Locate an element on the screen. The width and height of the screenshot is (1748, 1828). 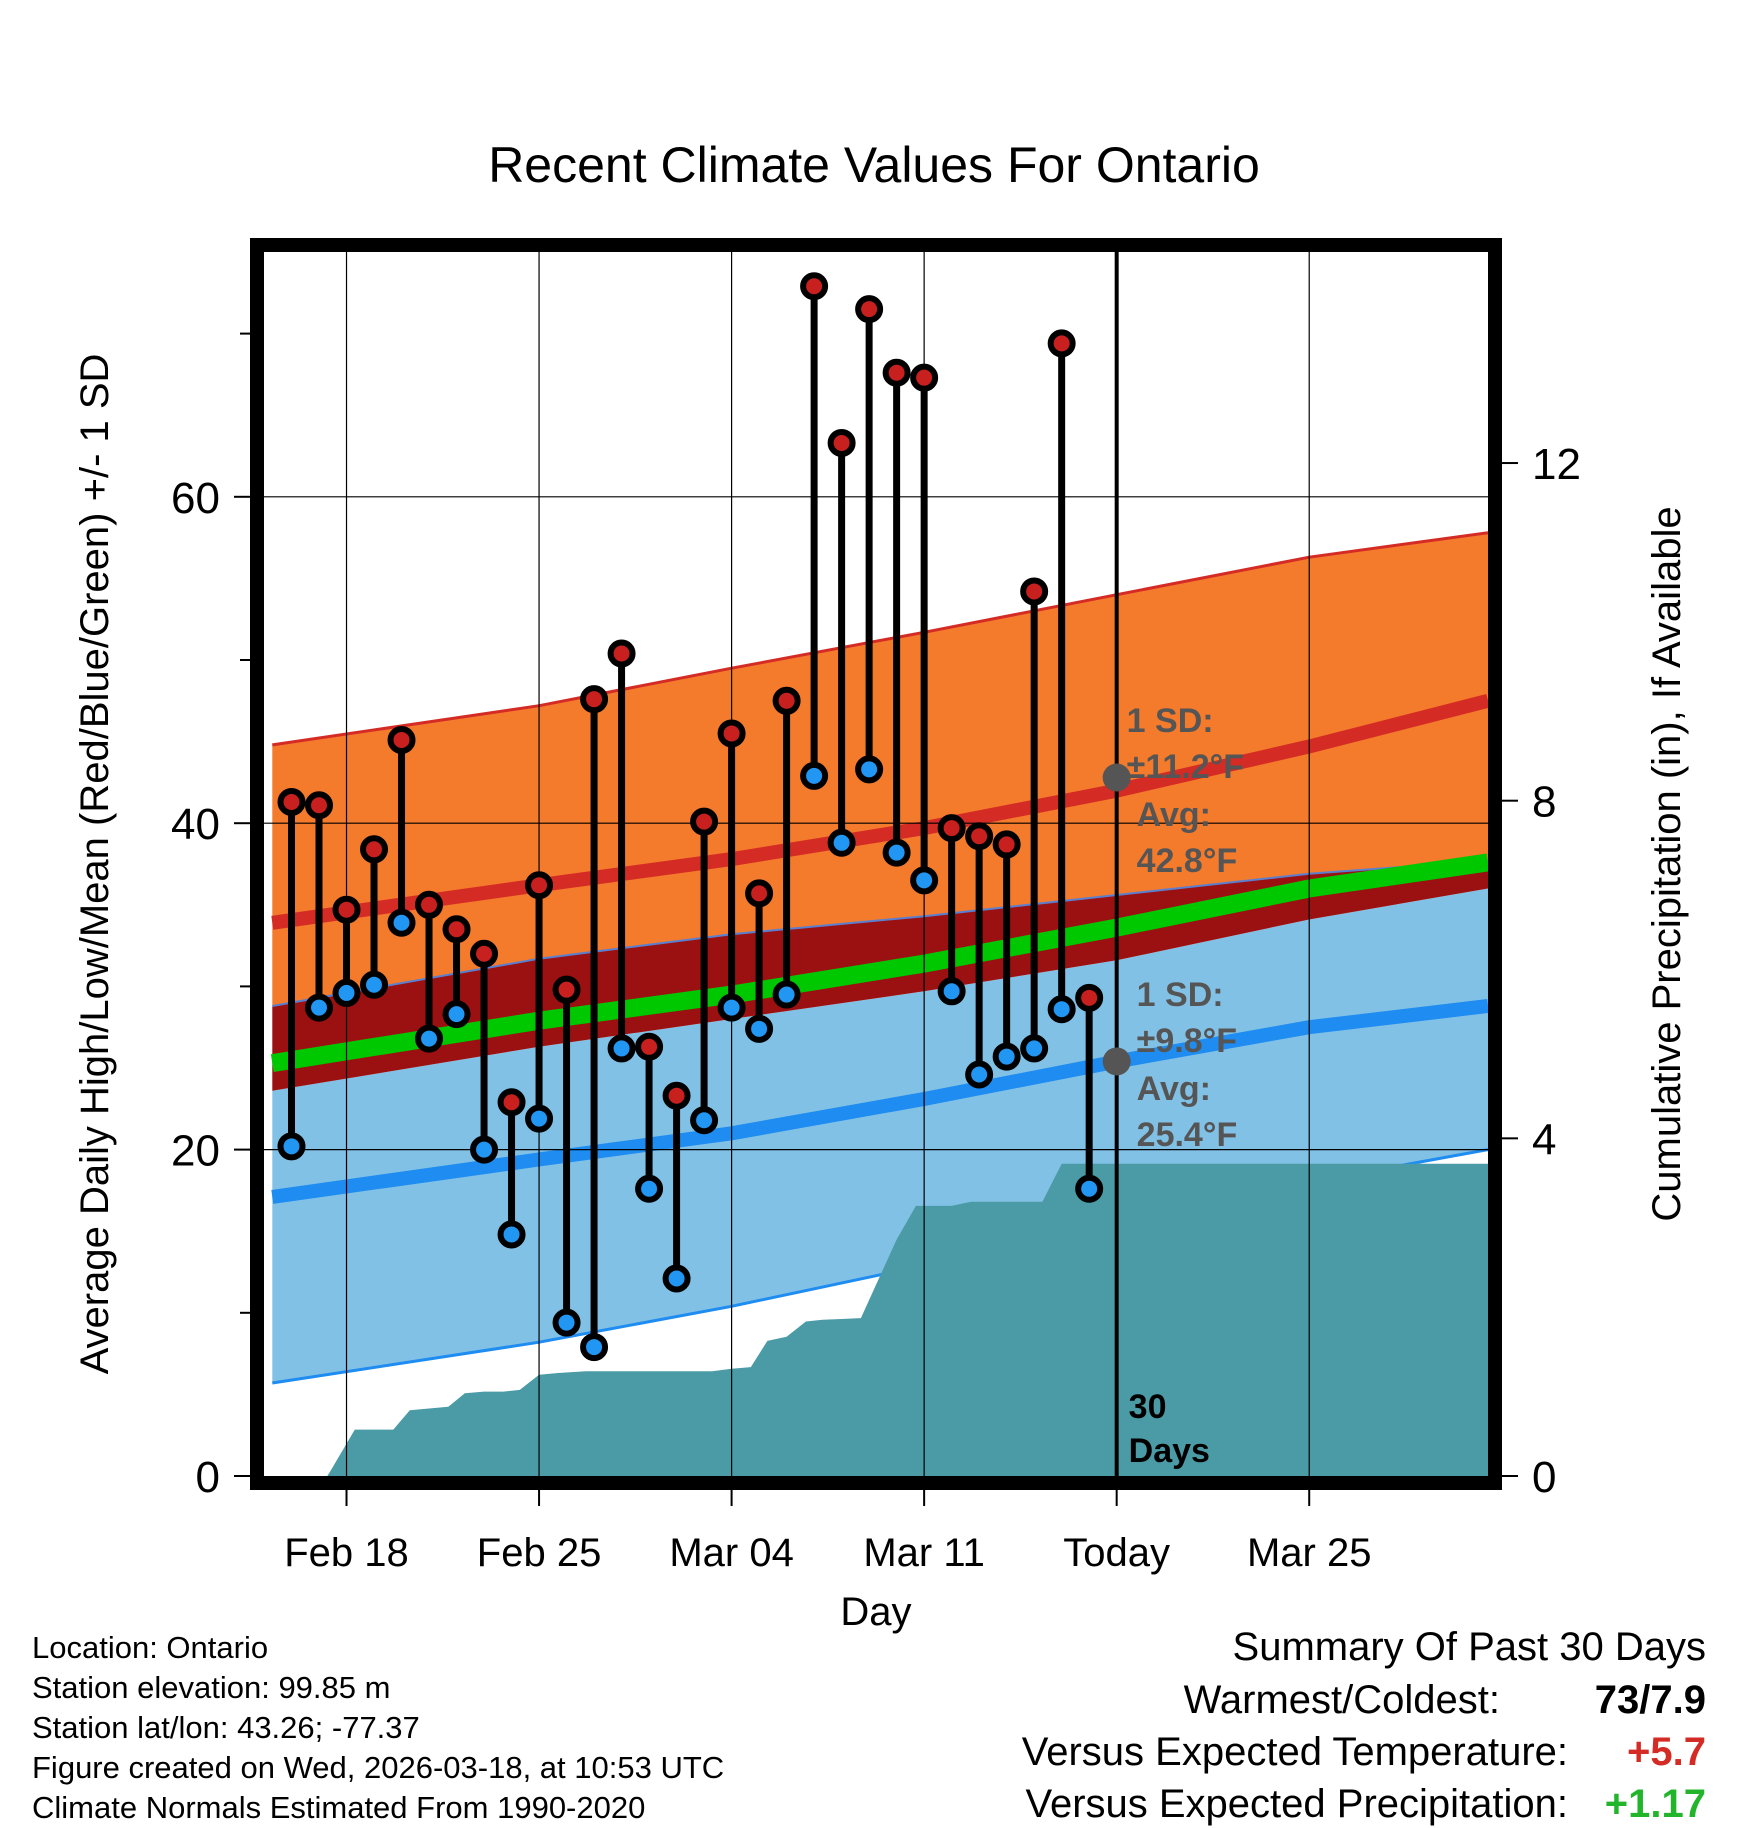
temp-vs-expected-value: +5.7 is located at coordinates (1666, 1752).